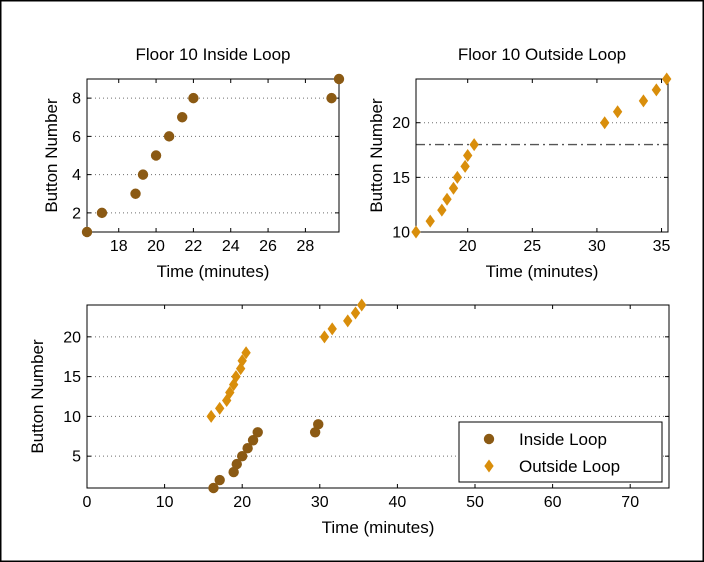 The height and width of the screenshot is (562, 704). Describe the element at coordinates (268, 246) in the screenshot. I see `x-tick-label: 26` at that location.